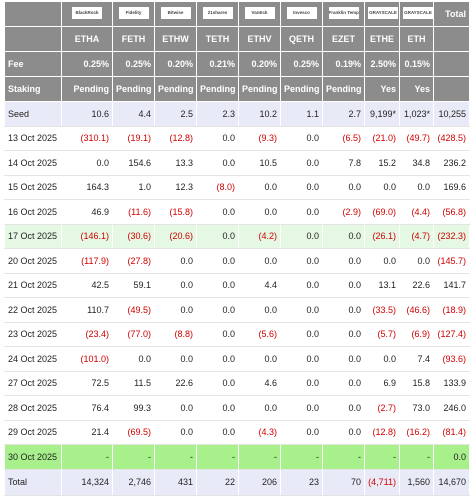 The width and height of the screenshot is (473, 497). I want to click on flow-cell: (69.0), so click(382, 212).